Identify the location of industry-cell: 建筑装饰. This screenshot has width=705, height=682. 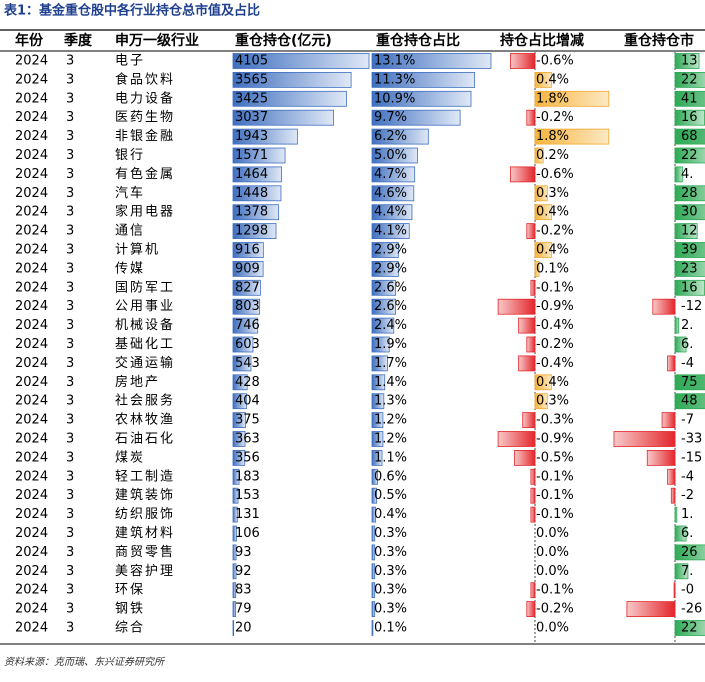
(145, 495).